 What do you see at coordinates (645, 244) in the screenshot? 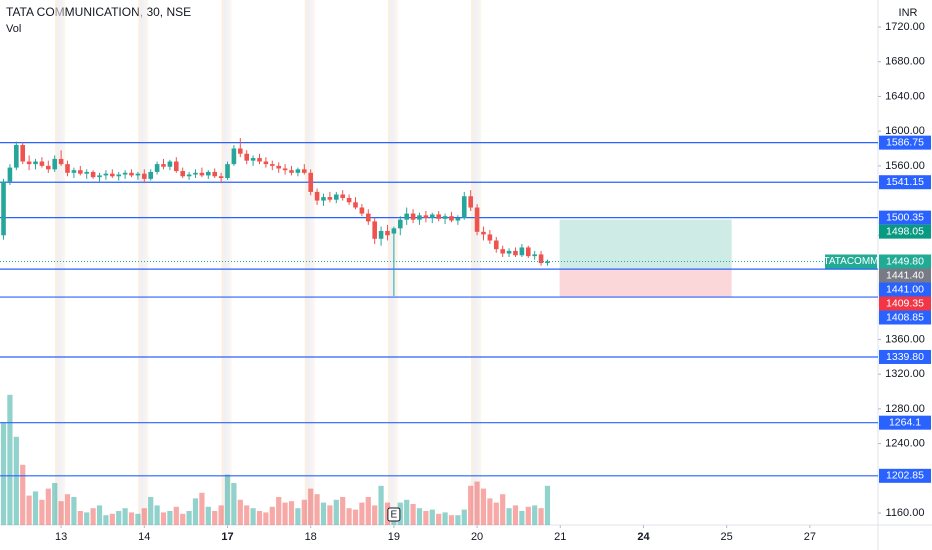
I see `profit-zone` at bounding box center [645, 244].